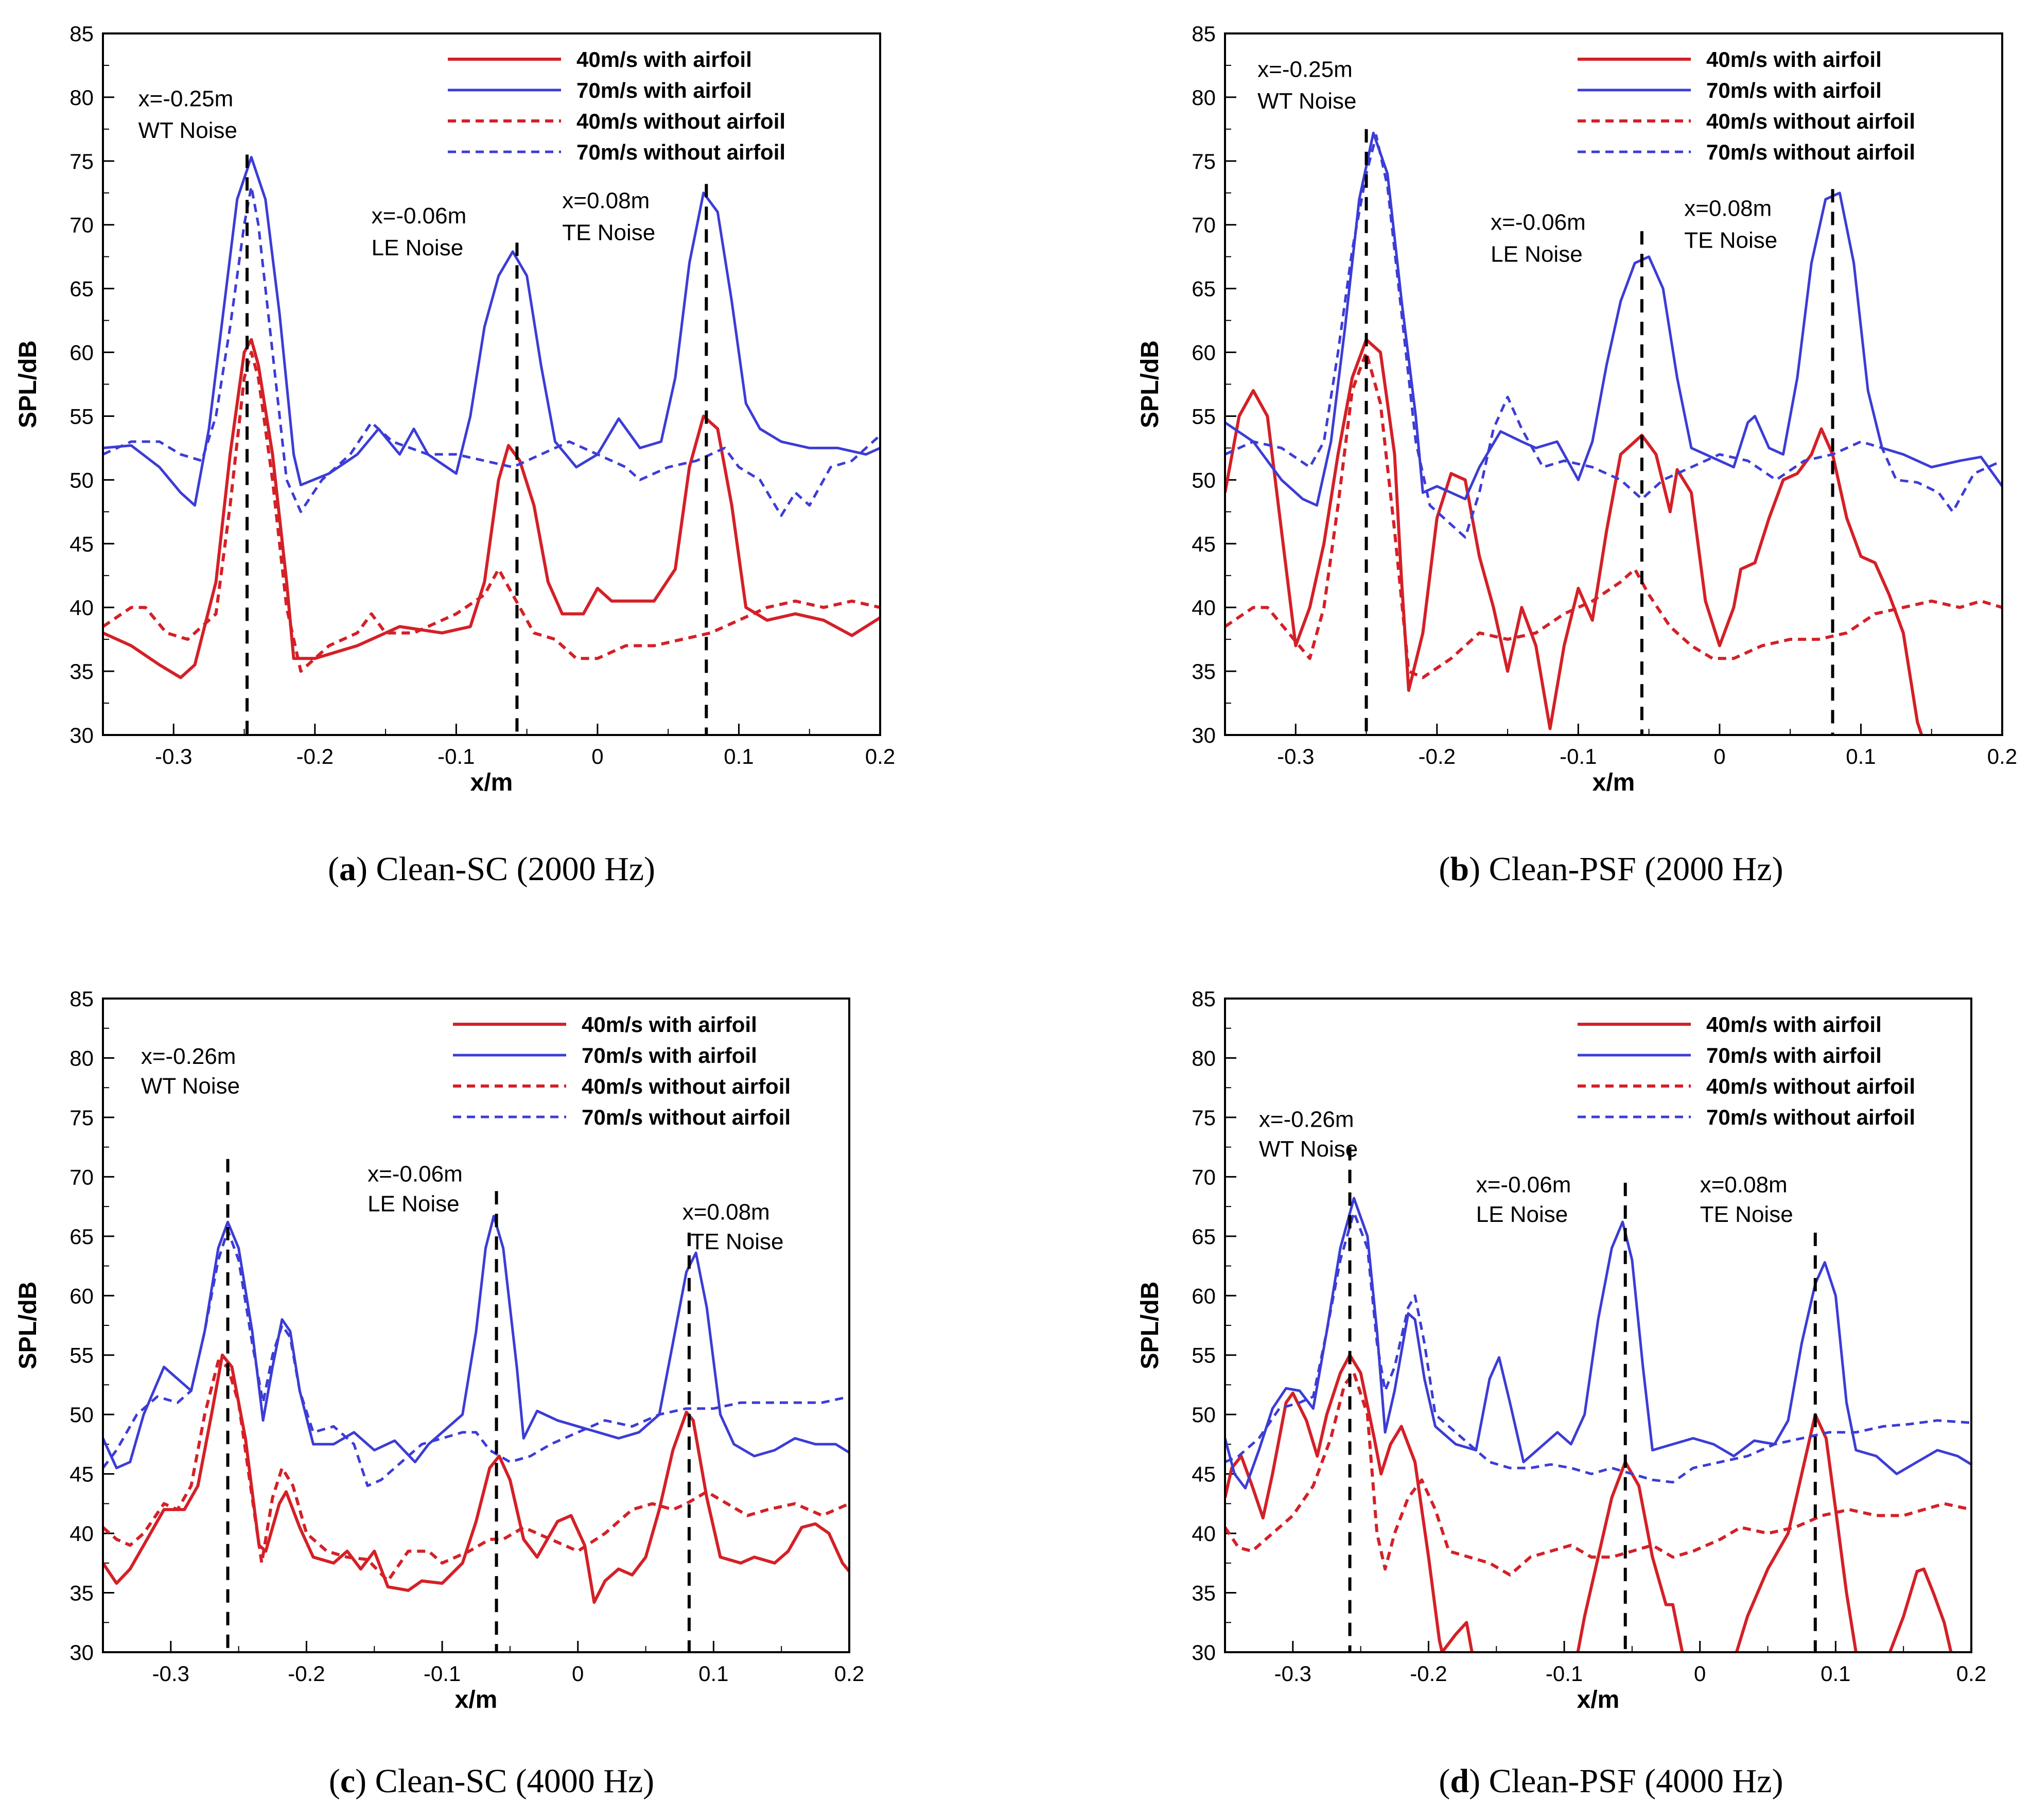 Image resolution: width=2030 pixels, height=1820 pixels. I want to click on caption-d: (d) Clean-PSF (4000 Hz), so click(1611, 1781).